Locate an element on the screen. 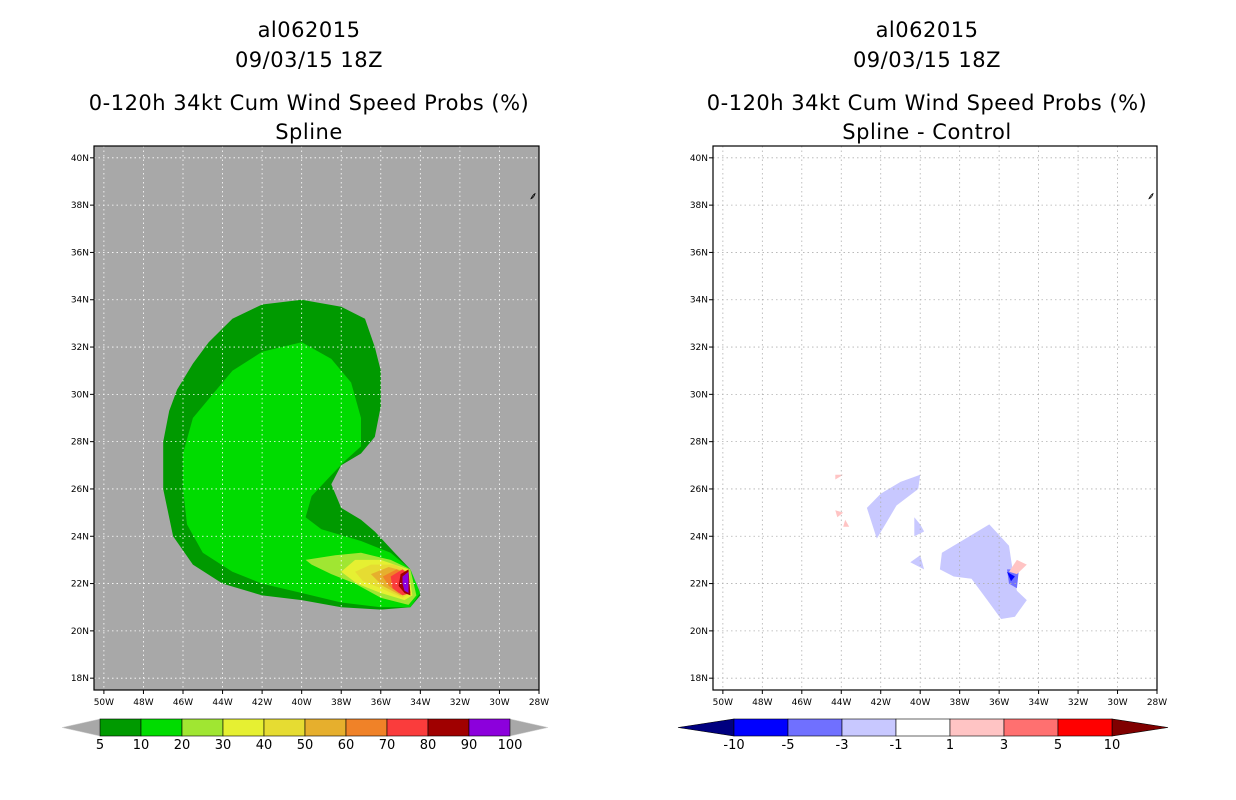 This screenshot has height=800, width=1236. right-title: 0-120h 34kt Cum Wind Speed Probs (%) is located at coordinates (927, 103).